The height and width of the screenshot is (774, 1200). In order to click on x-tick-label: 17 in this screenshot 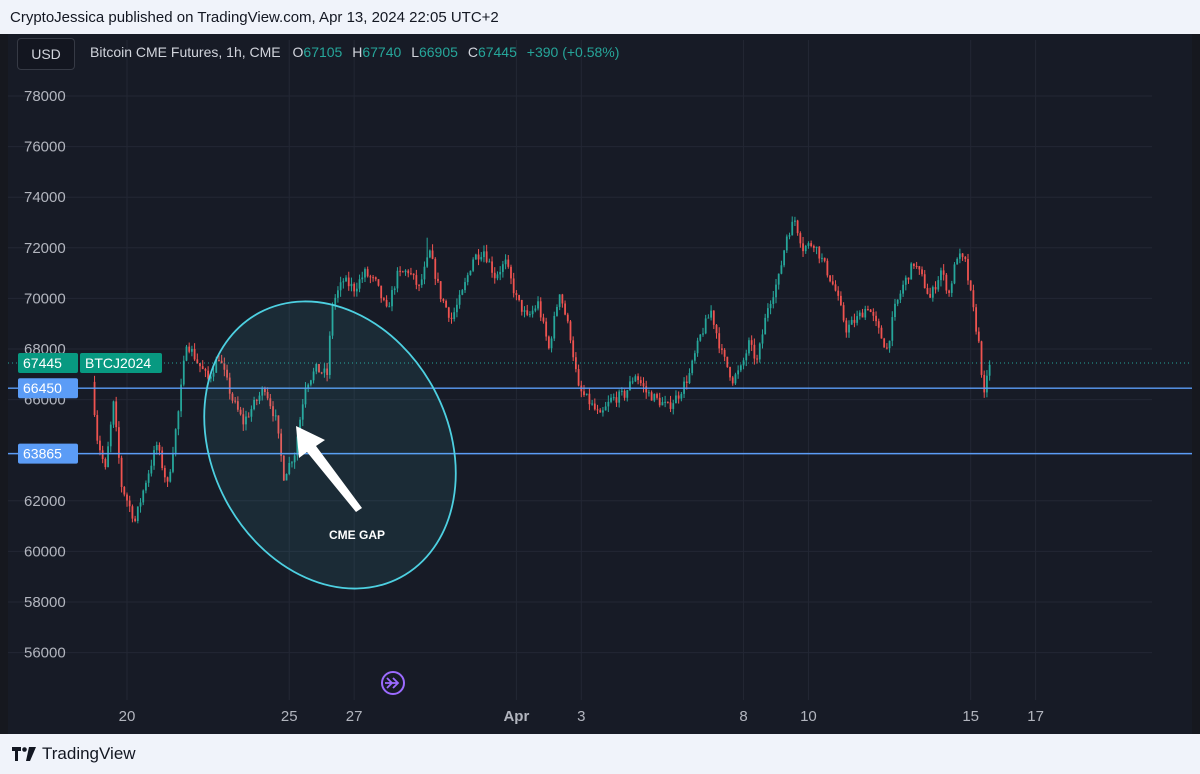, I will do `click(1035, 716)`.